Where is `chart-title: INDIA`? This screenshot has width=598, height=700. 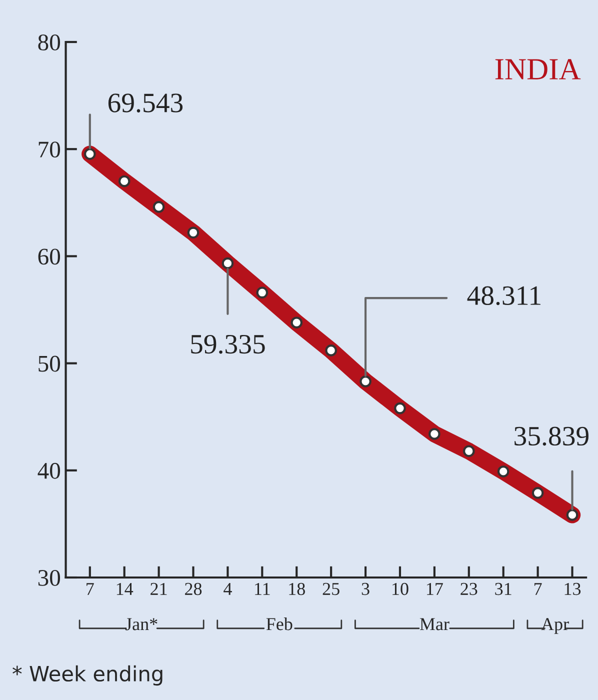 chart-title: INDIA is located at coordinates (538, 69).